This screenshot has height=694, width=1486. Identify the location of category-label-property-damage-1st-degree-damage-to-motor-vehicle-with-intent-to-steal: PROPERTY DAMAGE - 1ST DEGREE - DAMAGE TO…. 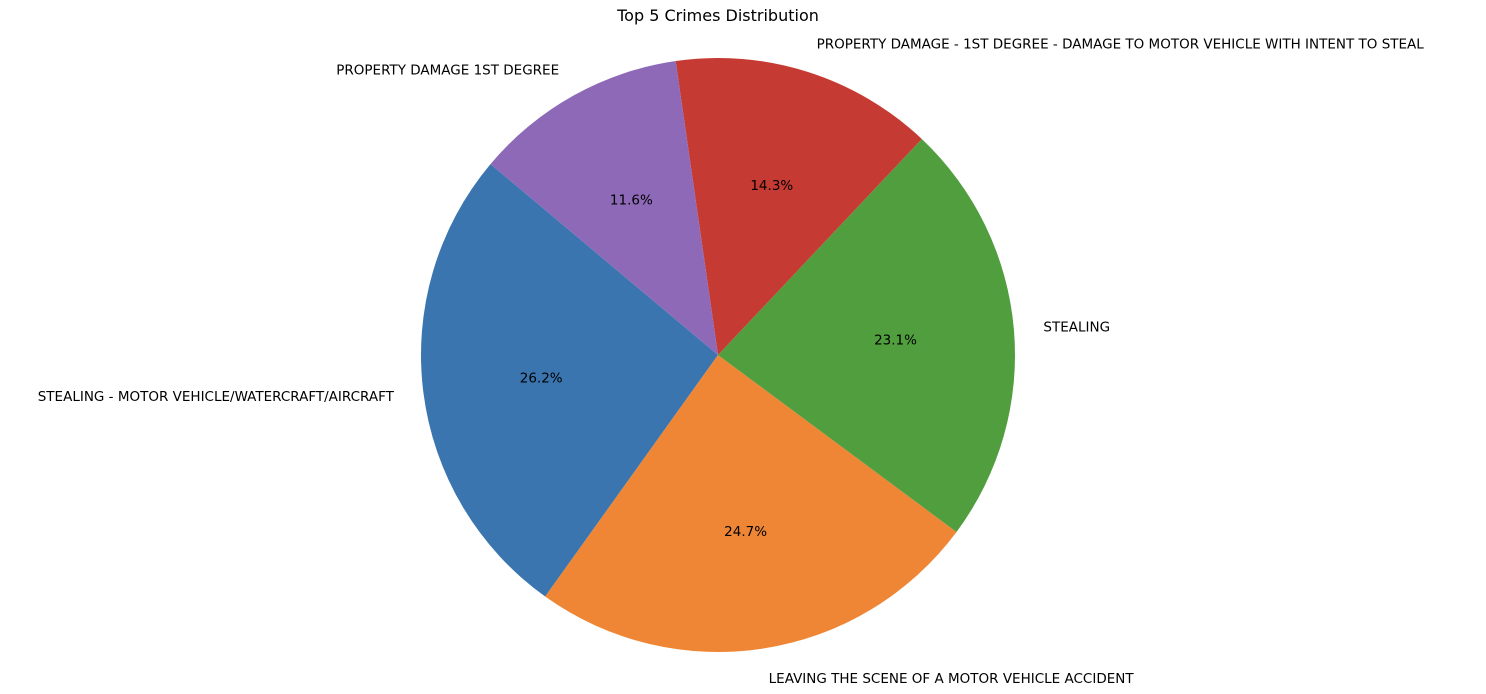
(1121, 45).